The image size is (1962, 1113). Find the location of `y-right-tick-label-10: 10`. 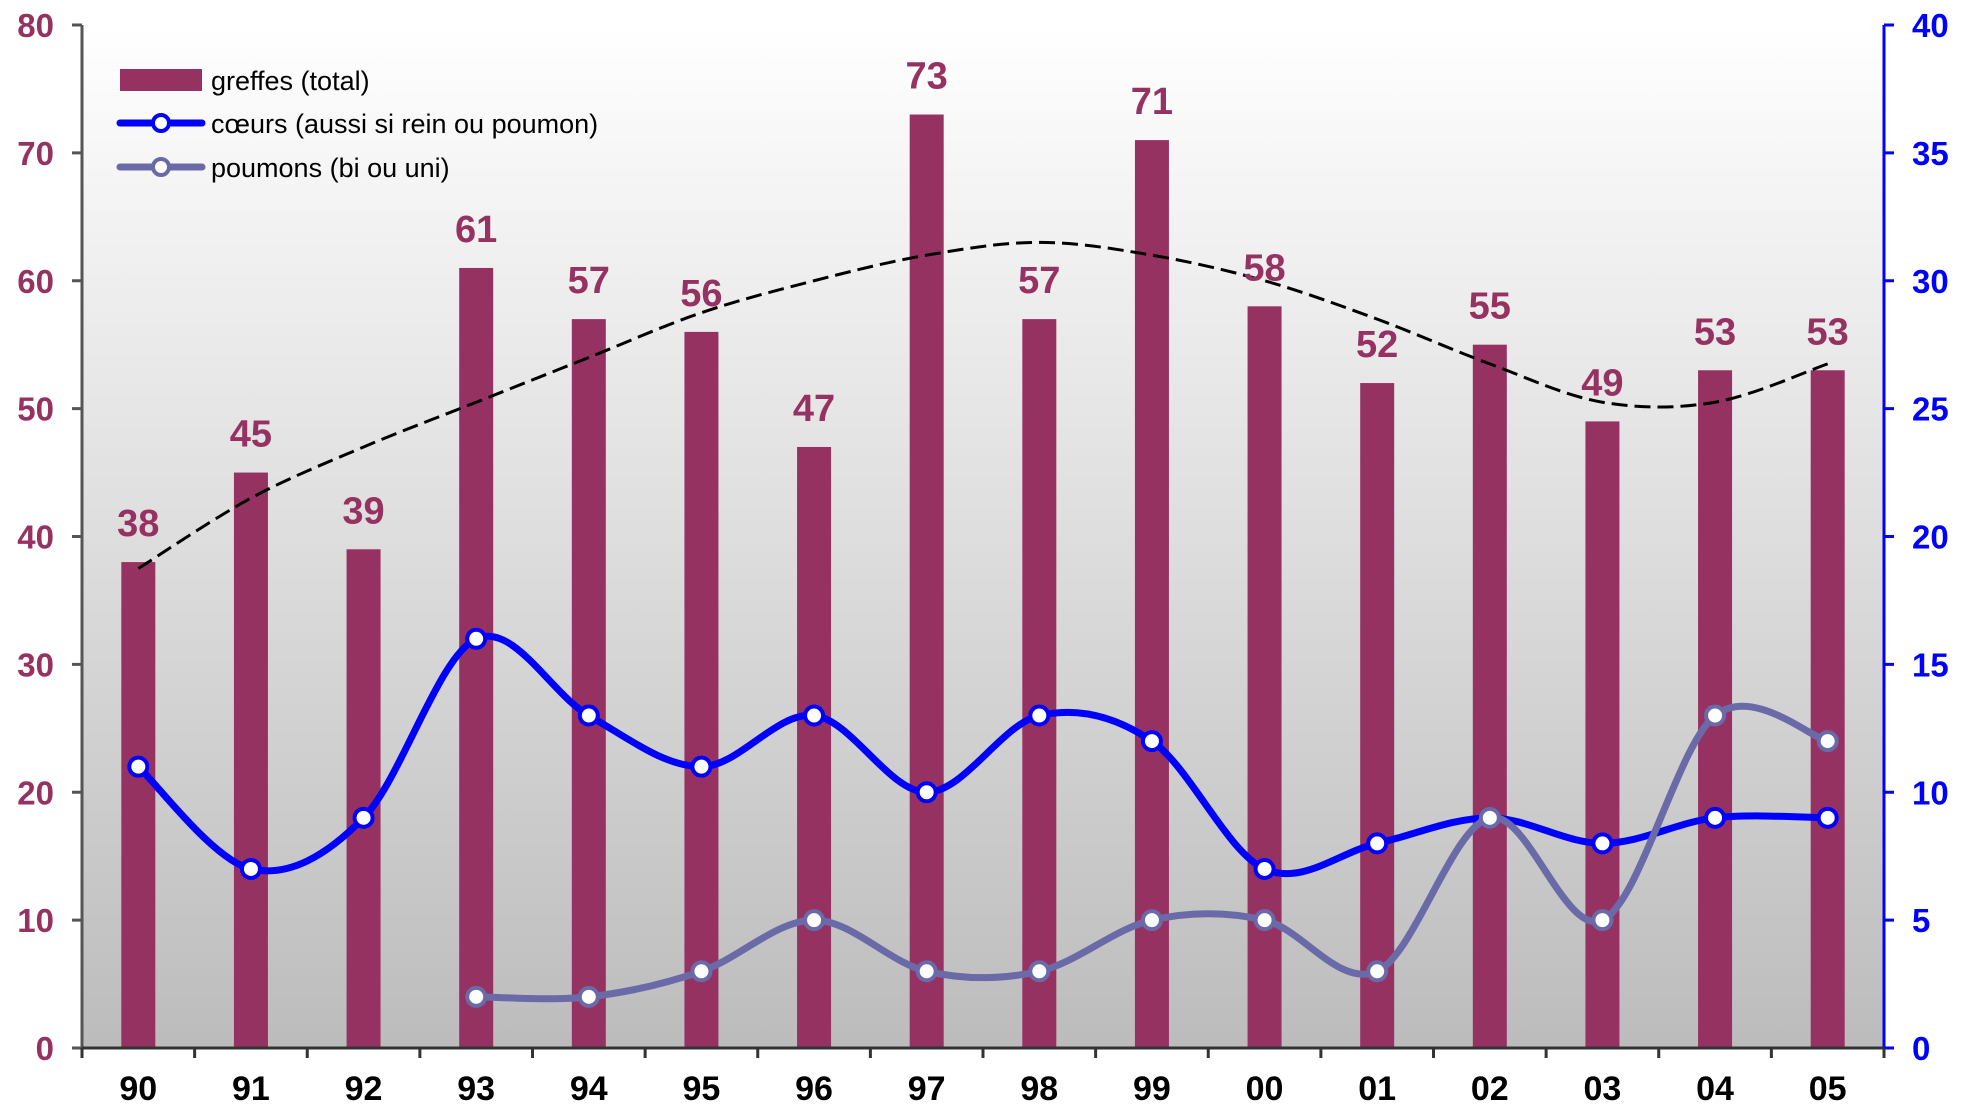

y-right-tick-label-10: 10 is located at coordinates (1930, 792).